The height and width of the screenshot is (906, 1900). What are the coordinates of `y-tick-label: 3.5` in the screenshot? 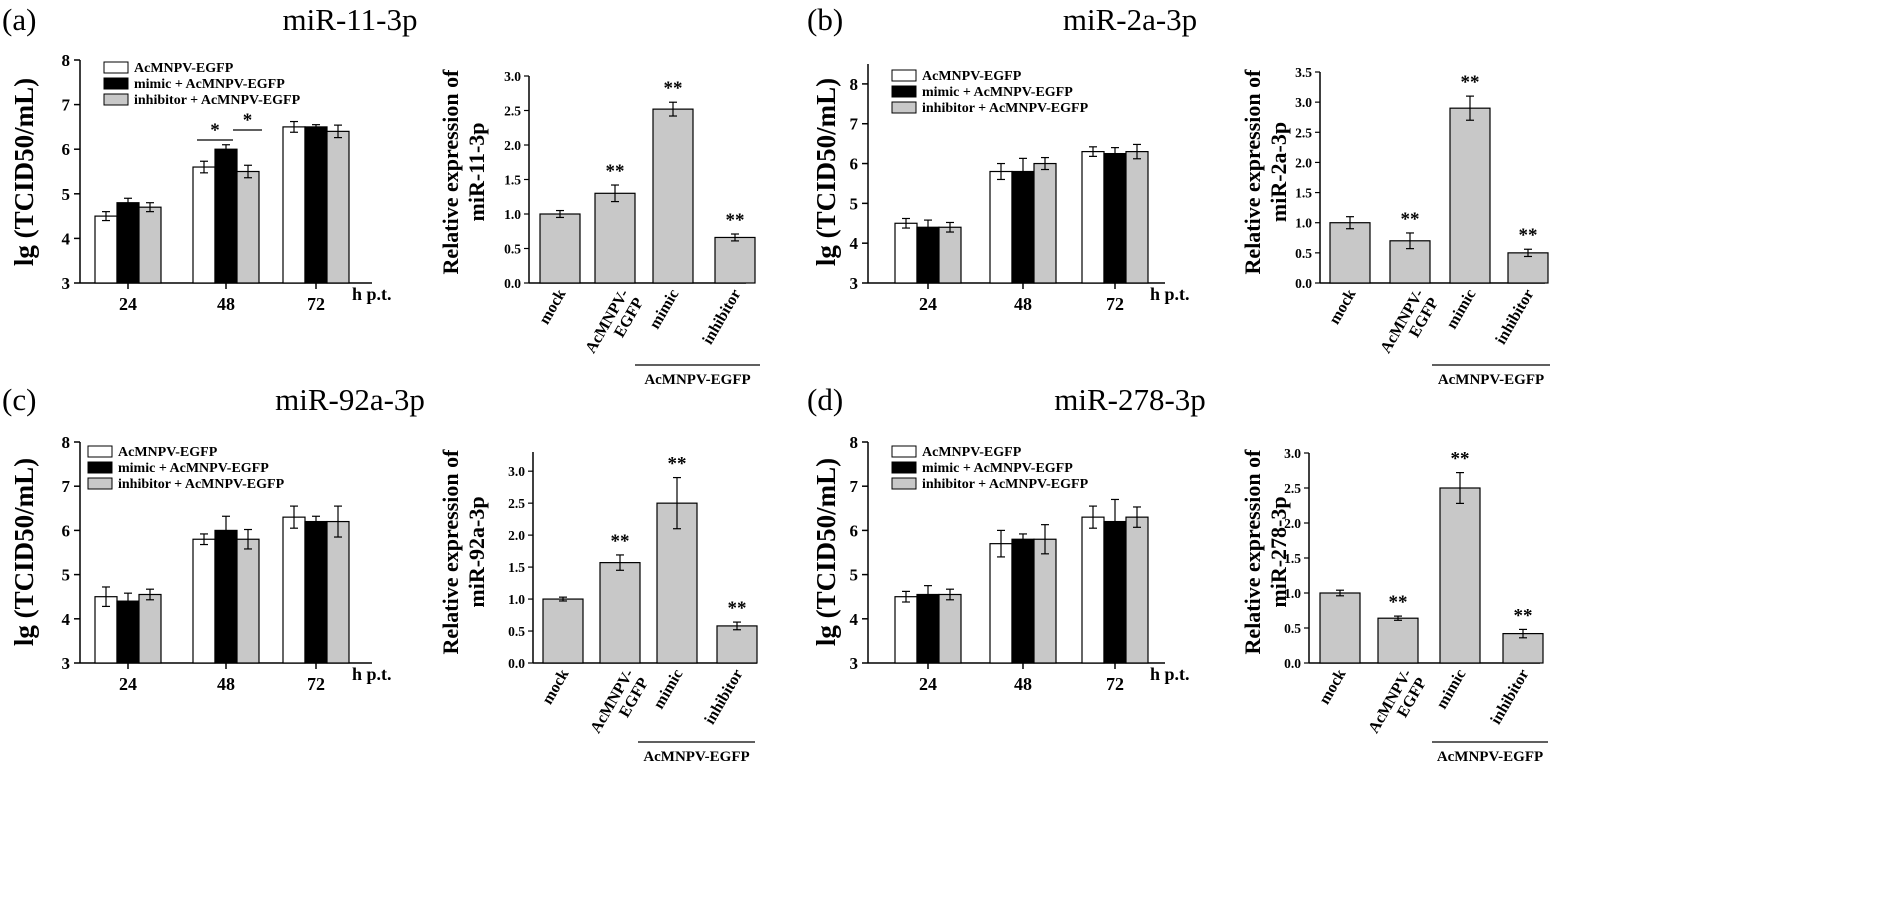 It's located at (1303, 72).